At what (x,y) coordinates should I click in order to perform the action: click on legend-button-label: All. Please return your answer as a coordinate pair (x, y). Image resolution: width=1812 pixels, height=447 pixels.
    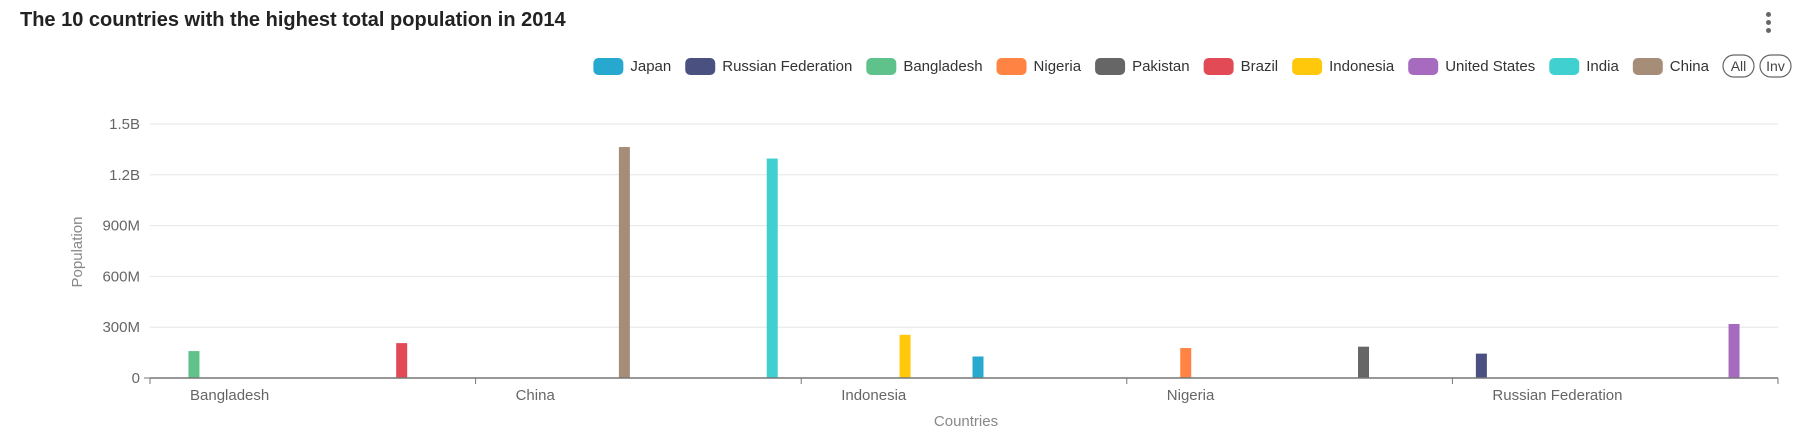
    Looking at the image, I should click on (1739, 66).